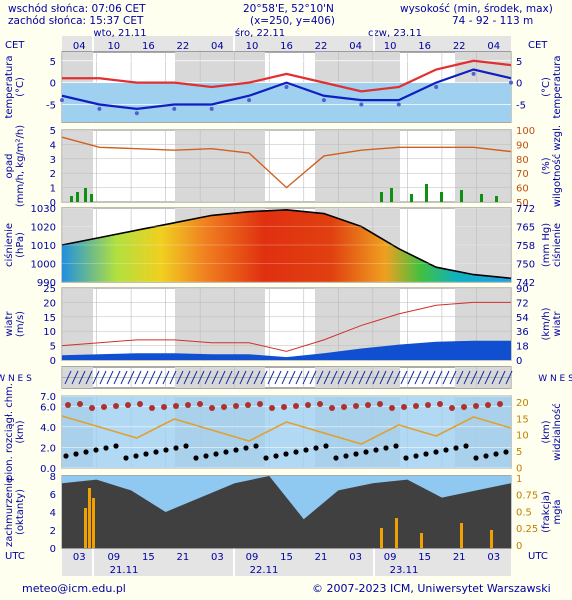  I want to click on bottom-tick-label: 03, so click(493, 557).